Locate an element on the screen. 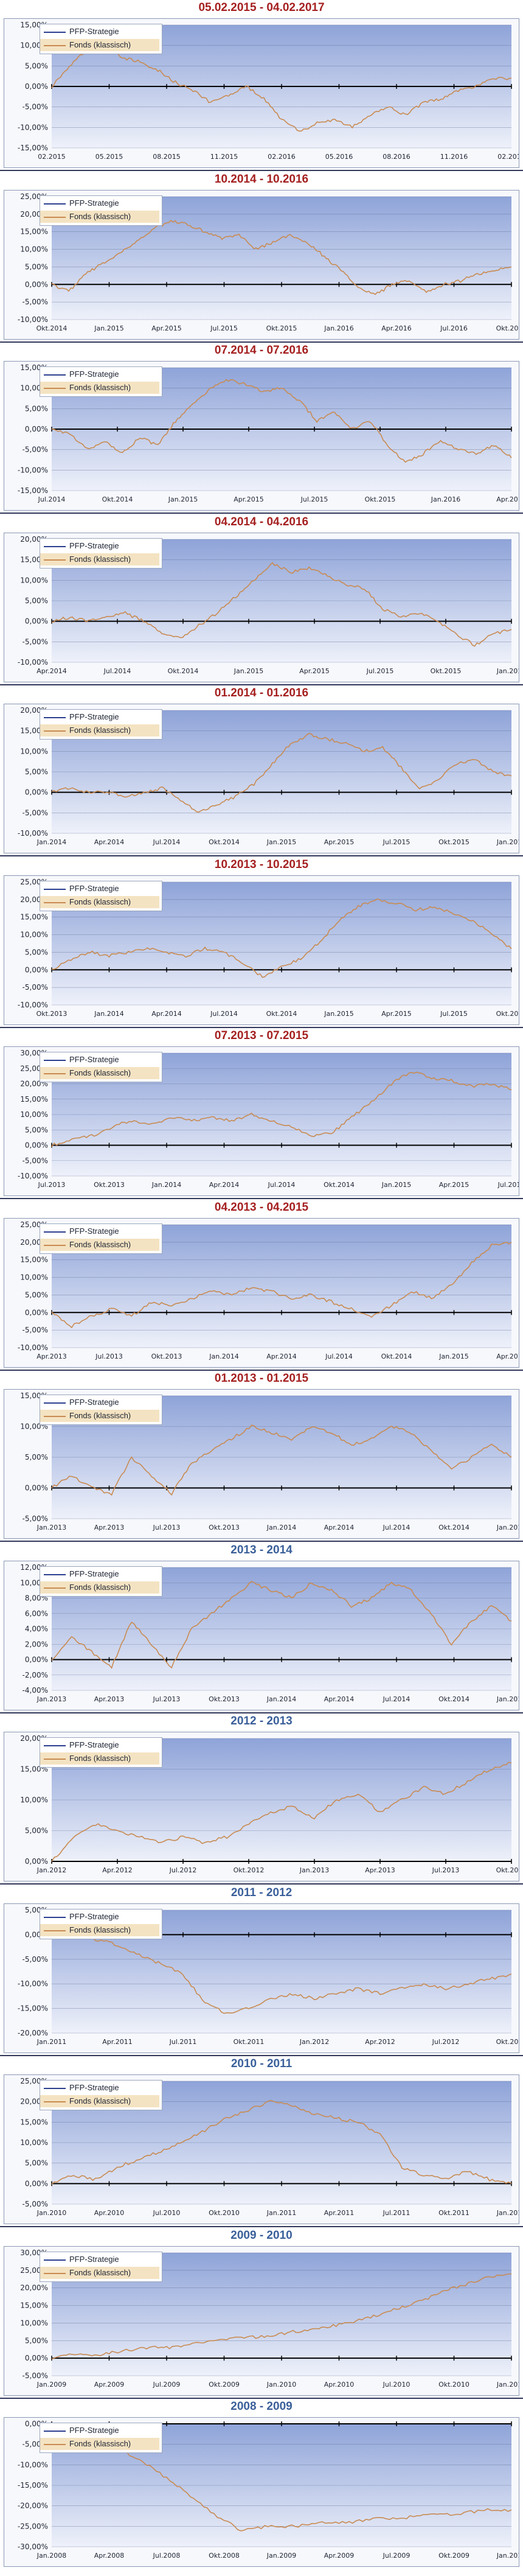 This screenshot has width=523, height=2576. x-tick-label: Jan.2013 is located at coordinates (51, 1528).